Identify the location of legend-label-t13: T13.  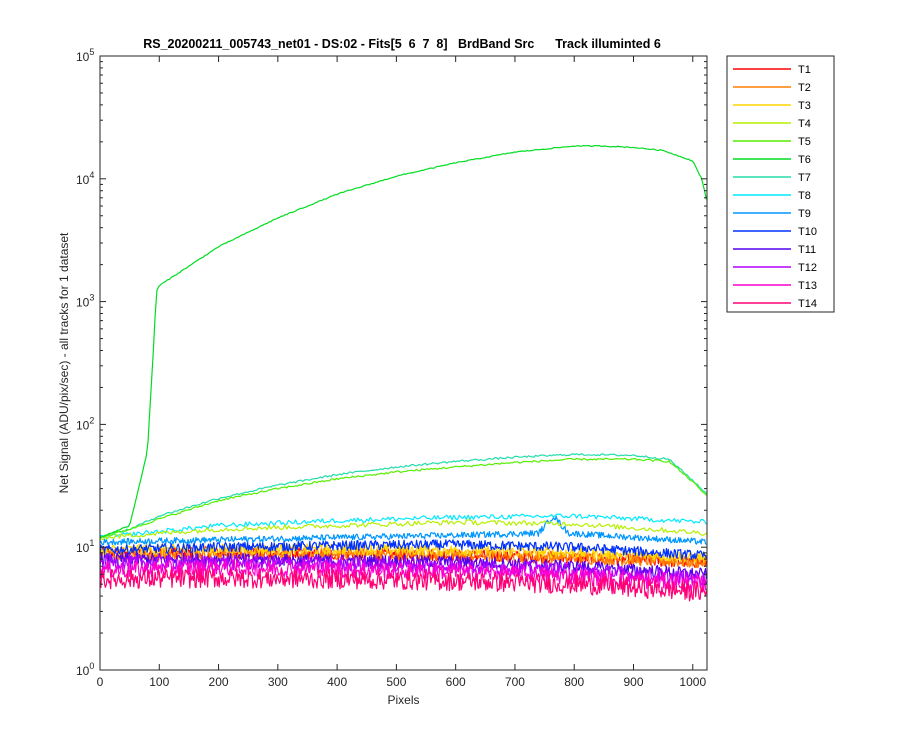
(807, 286).